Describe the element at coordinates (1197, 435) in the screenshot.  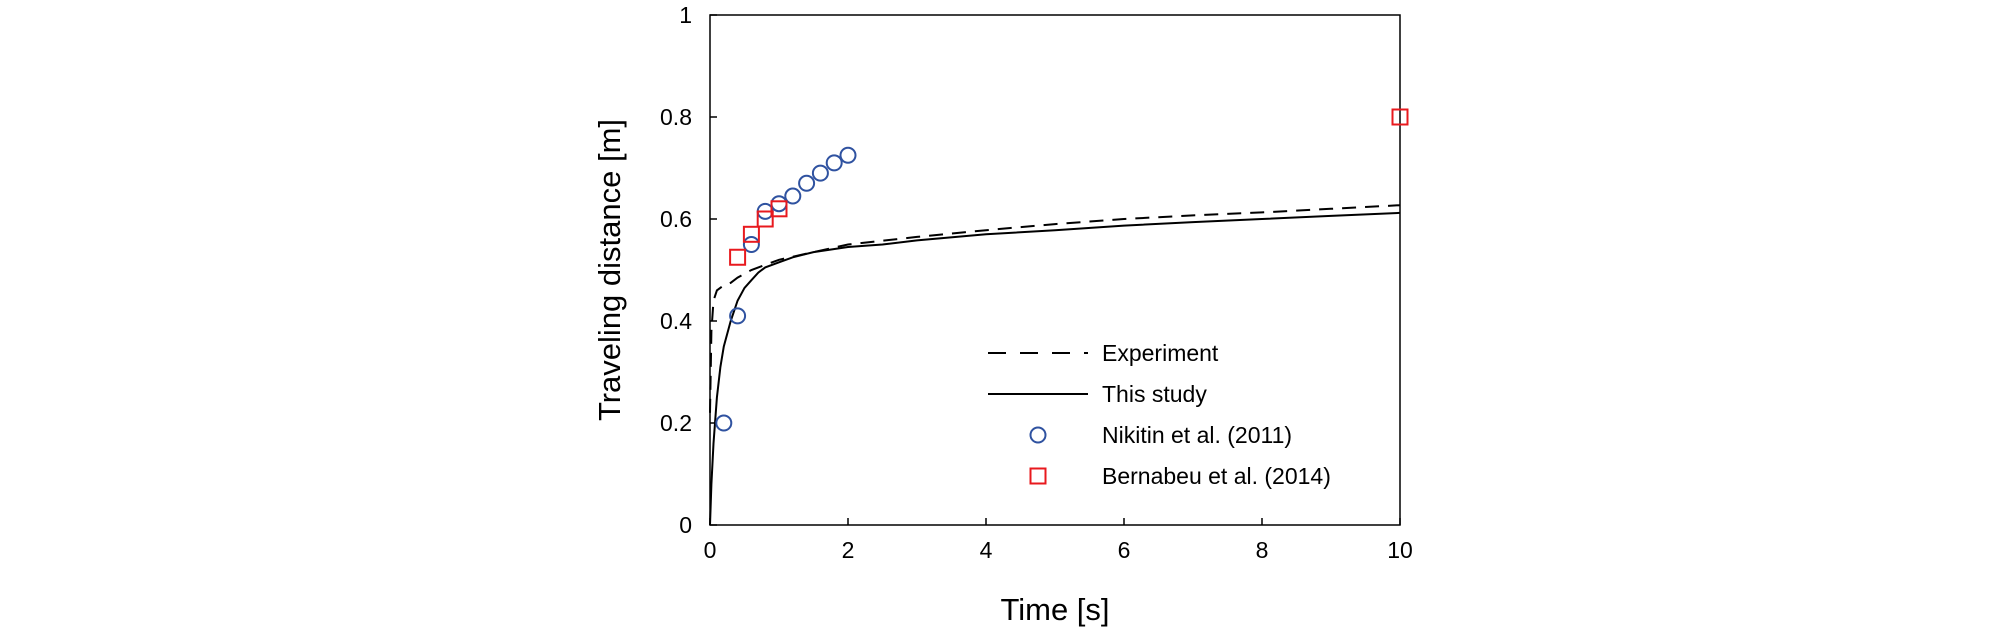
I see `legend-label: Nikitin et al. (2011)` at that location.